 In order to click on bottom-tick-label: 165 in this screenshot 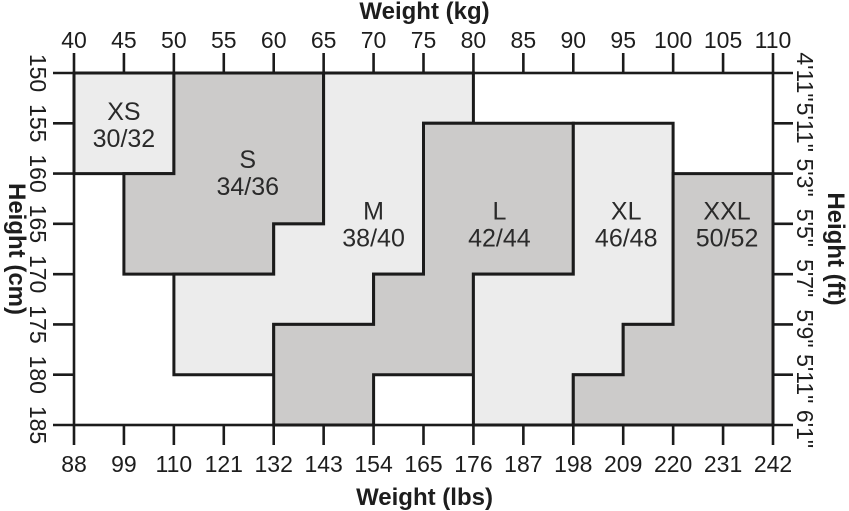, I will do `click(423, 464)`.